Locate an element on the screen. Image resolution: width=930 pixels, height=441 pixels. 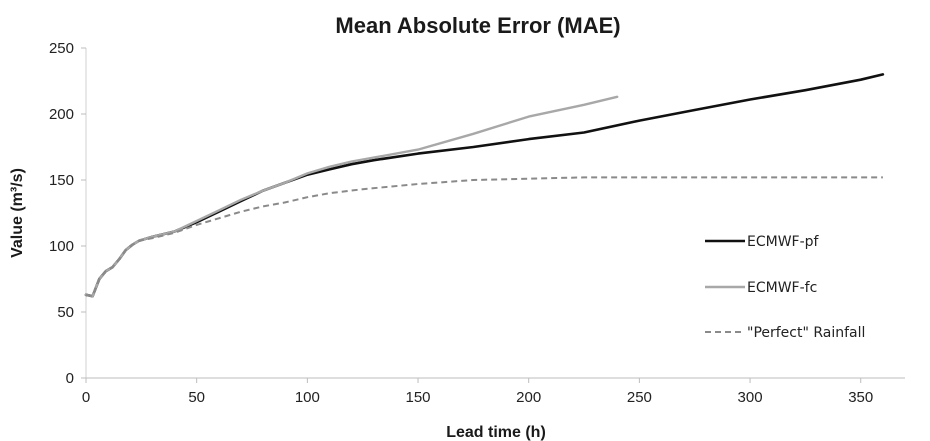
x-tick-label: 0 is located at coordinates (86, 397).